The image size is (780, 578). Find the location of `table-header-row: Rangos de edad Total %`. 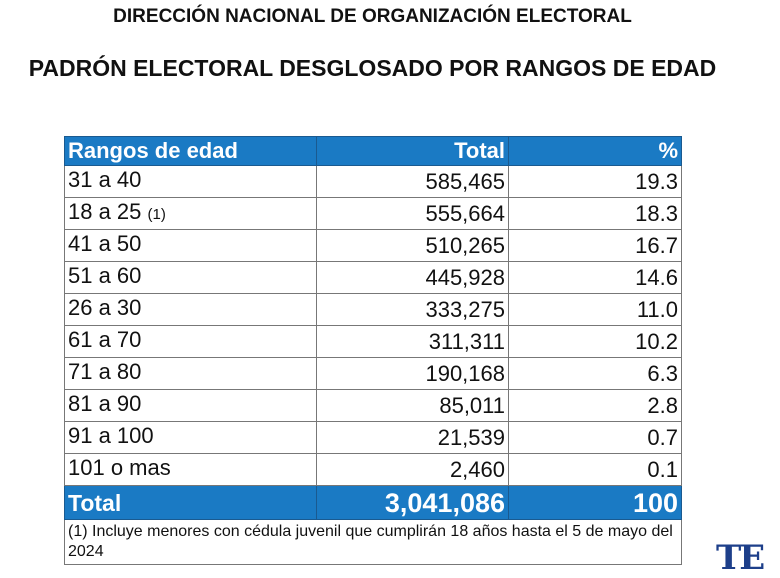

table-header-row: Rangos de edad Total % is located at coordinates (373, 151).